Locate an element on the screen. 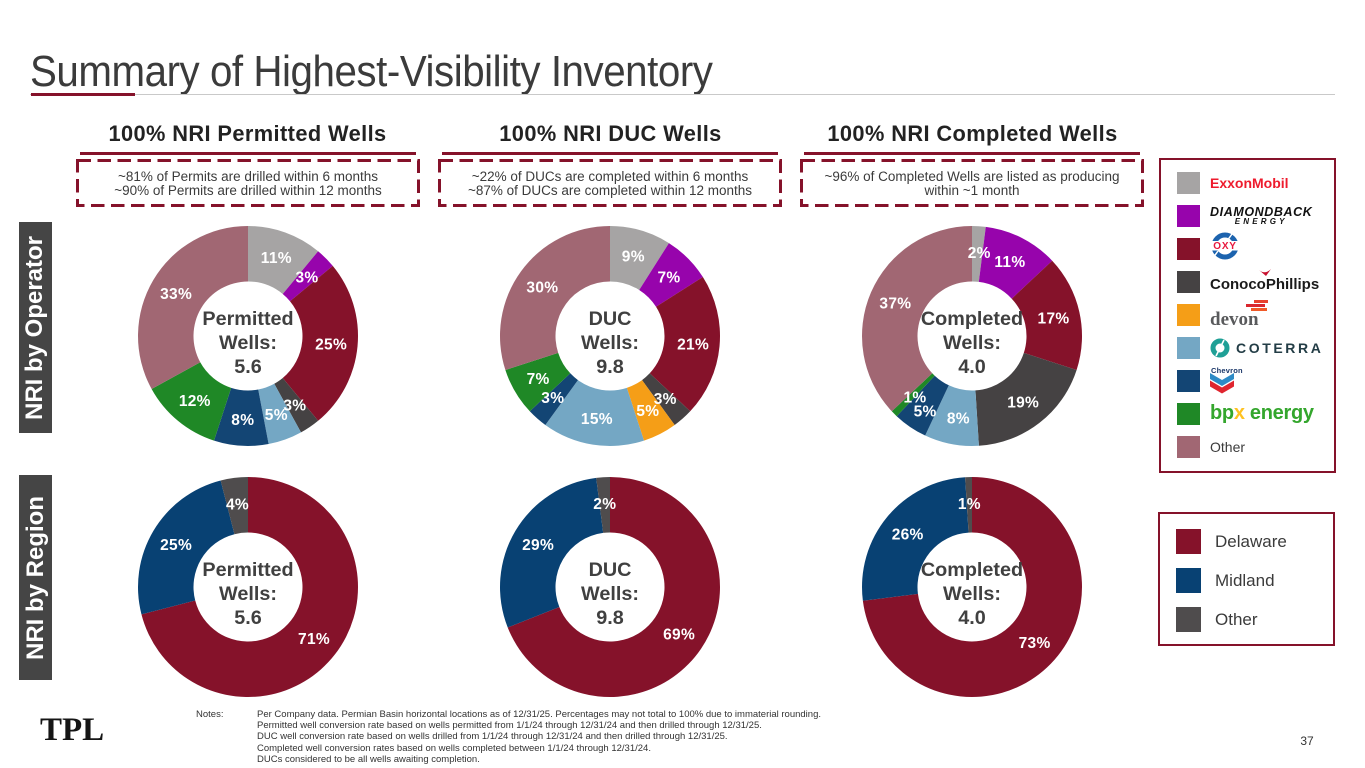  svg-text: 33% is located at coordinates (176, 294).